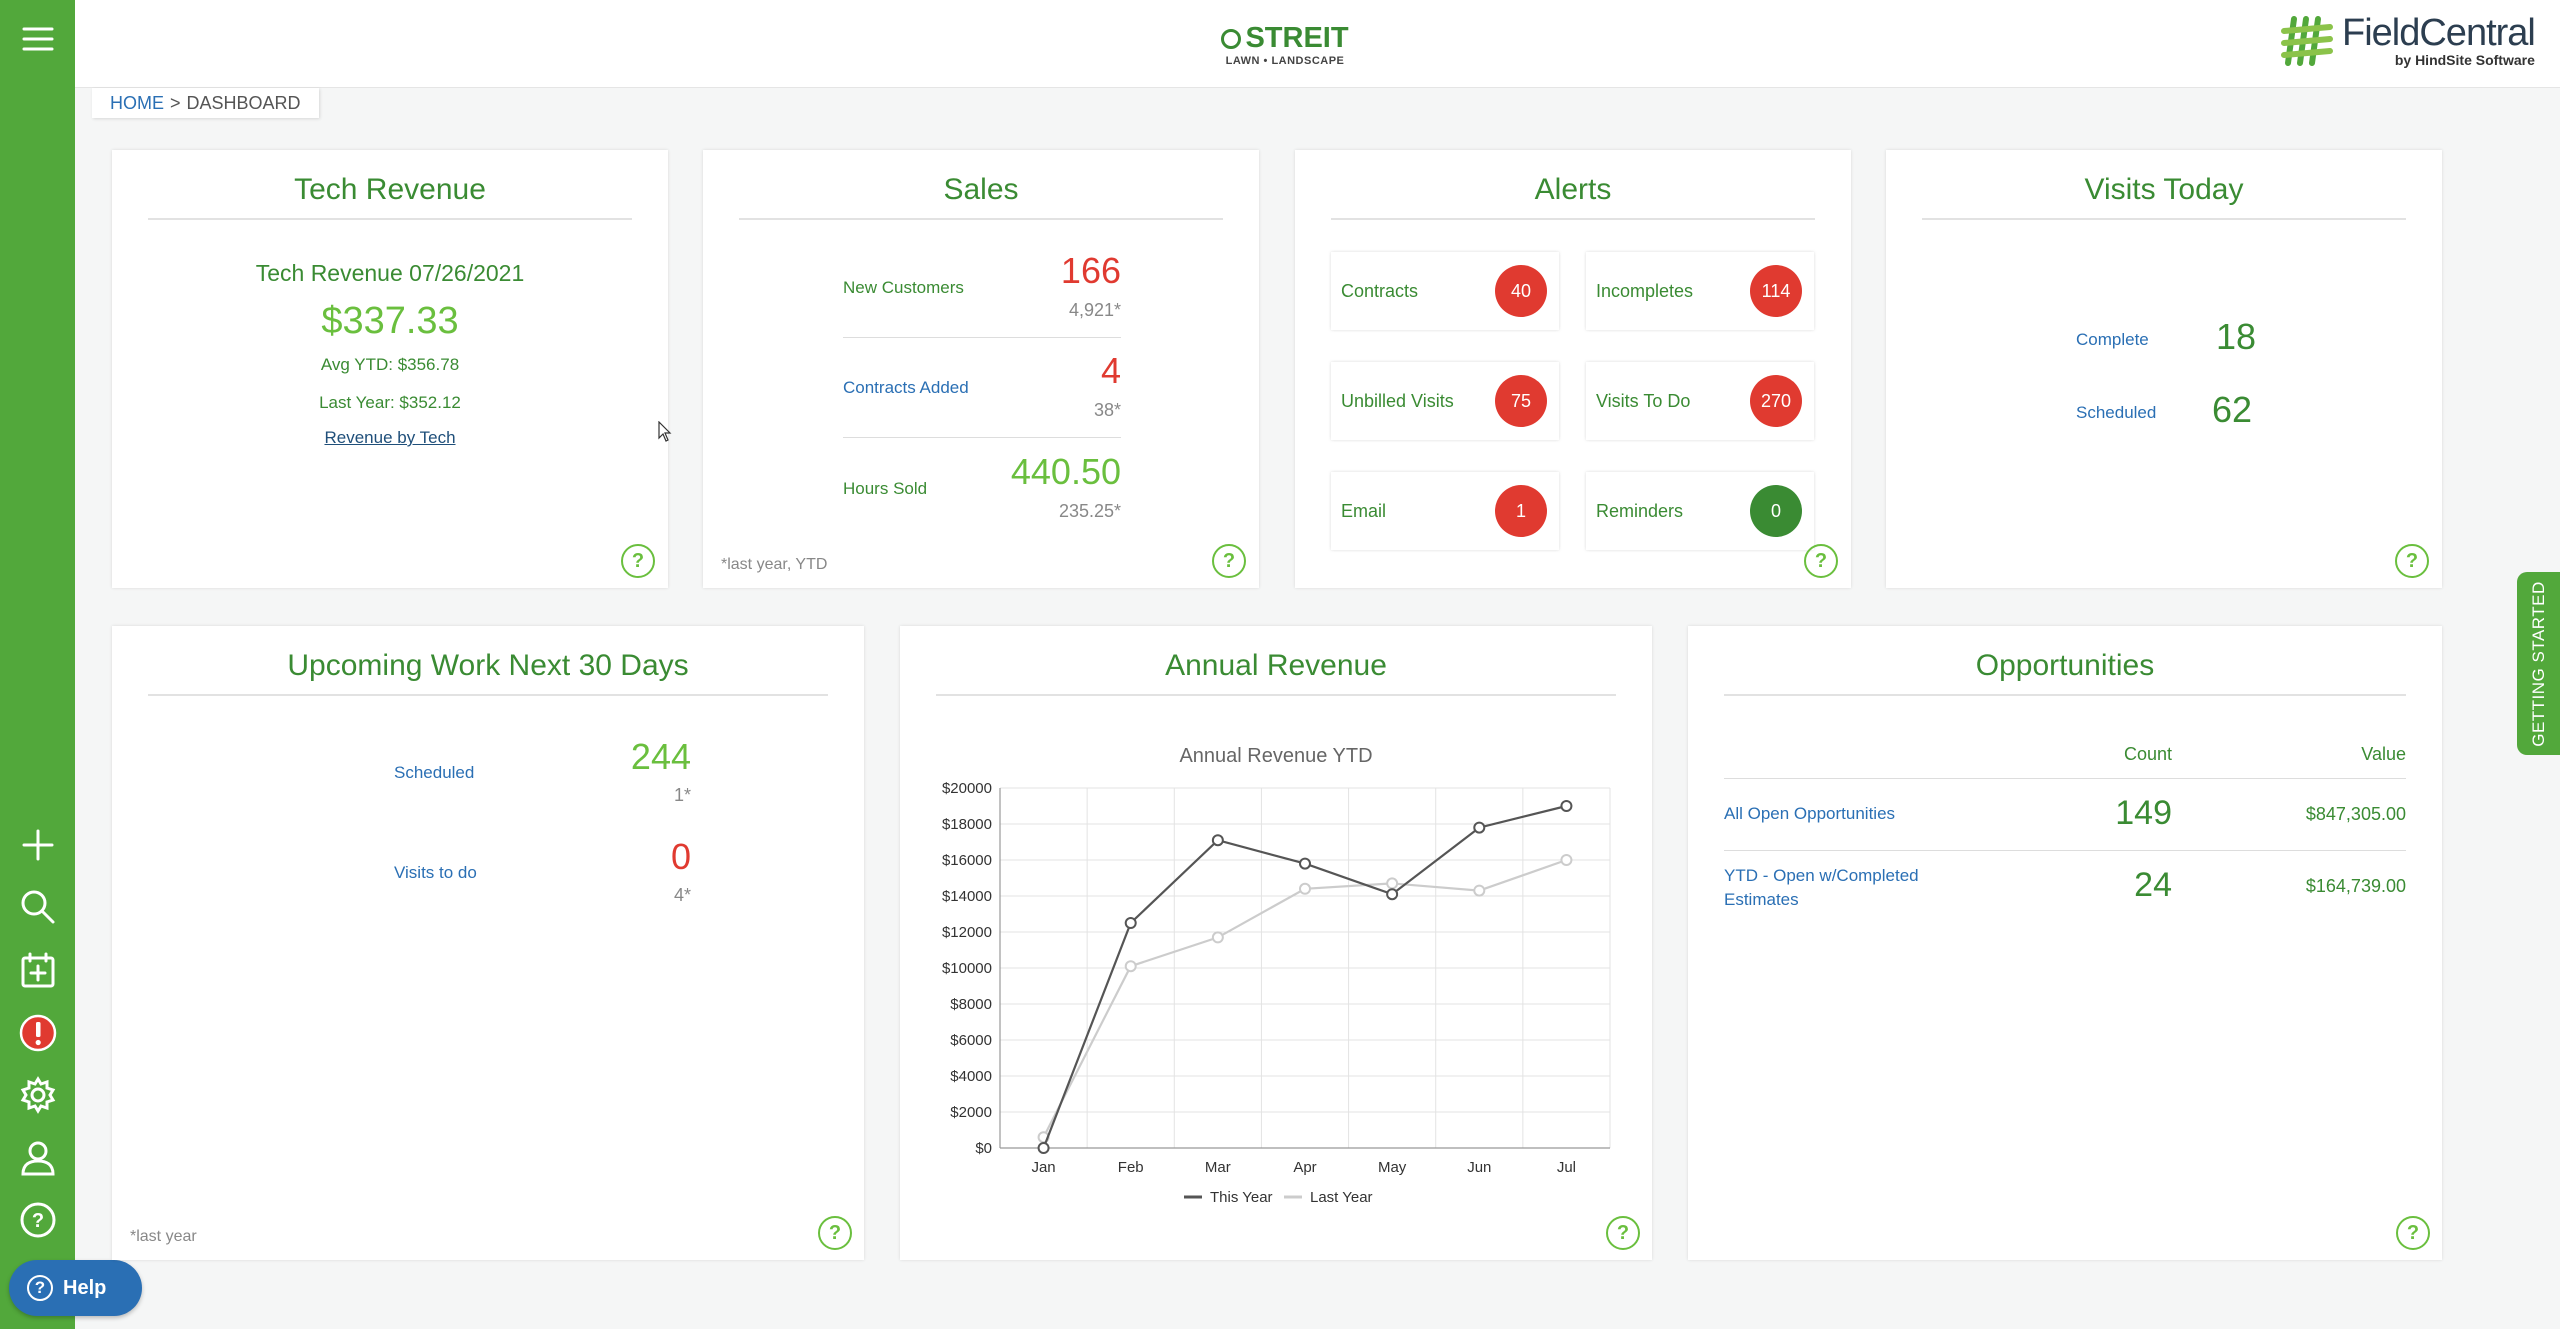 This screenshot has width=2560, height=1329. Describe the element at coordinates (37, 1158) in the screenshot. I see `user-icon` at that location.